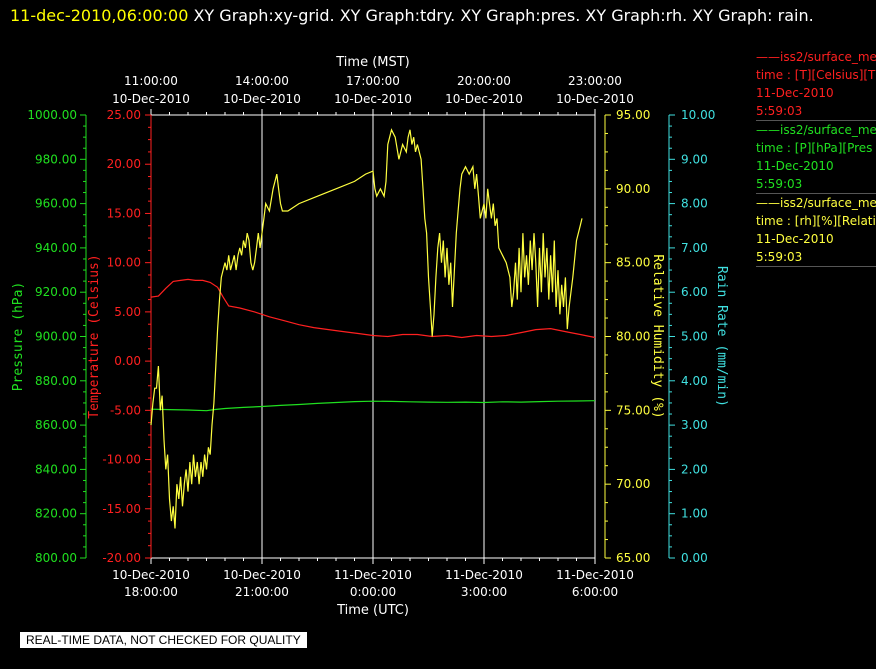 The width and height of the screenshot is (876, 669). I want to click on legend-text: time : [P][hPa][Pres, so click(814, 148).